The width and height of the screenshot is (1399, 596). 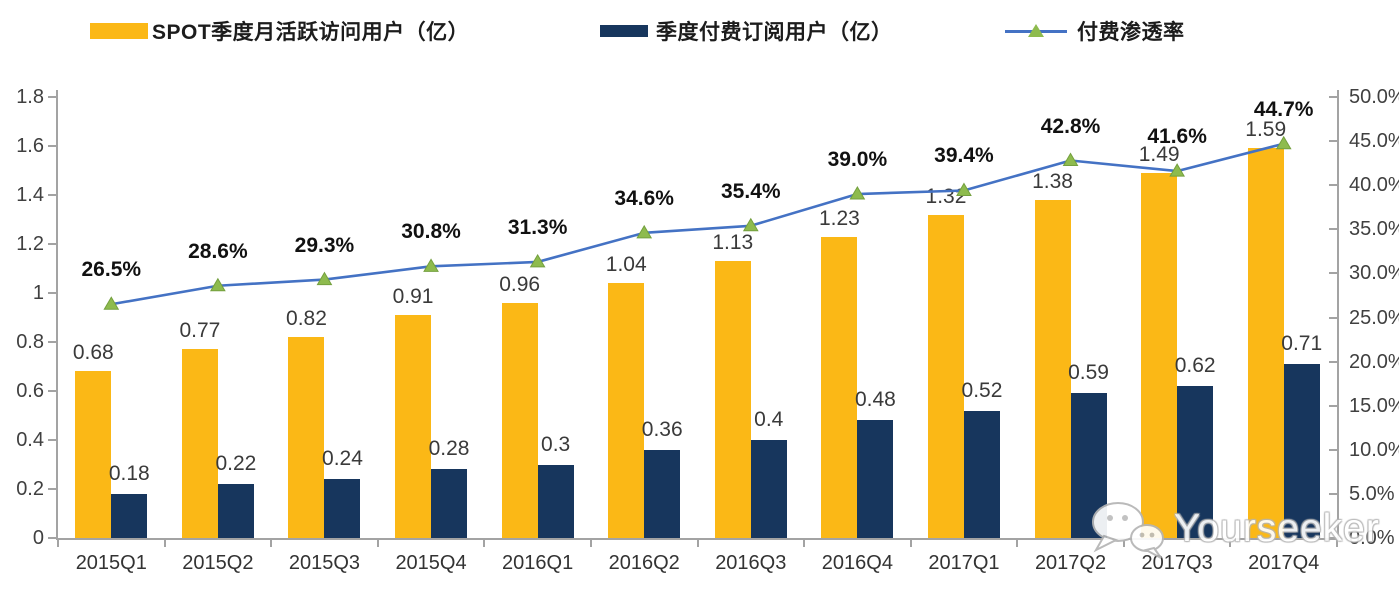 What do you see at coordinates (982, 390) in the screenshot?
I see `subscribers-bar-value: 0.52` at bounding box center [982, 390].